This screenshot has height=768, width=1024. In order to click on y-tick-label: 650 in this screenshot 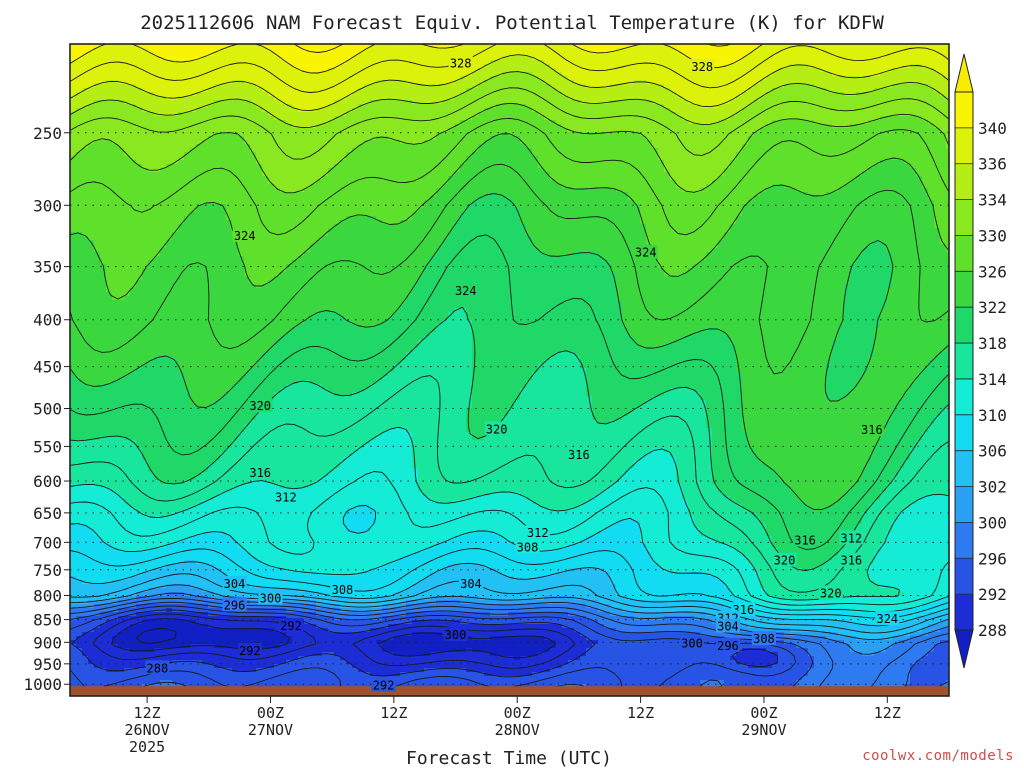, I will do `click(47, 513)`.